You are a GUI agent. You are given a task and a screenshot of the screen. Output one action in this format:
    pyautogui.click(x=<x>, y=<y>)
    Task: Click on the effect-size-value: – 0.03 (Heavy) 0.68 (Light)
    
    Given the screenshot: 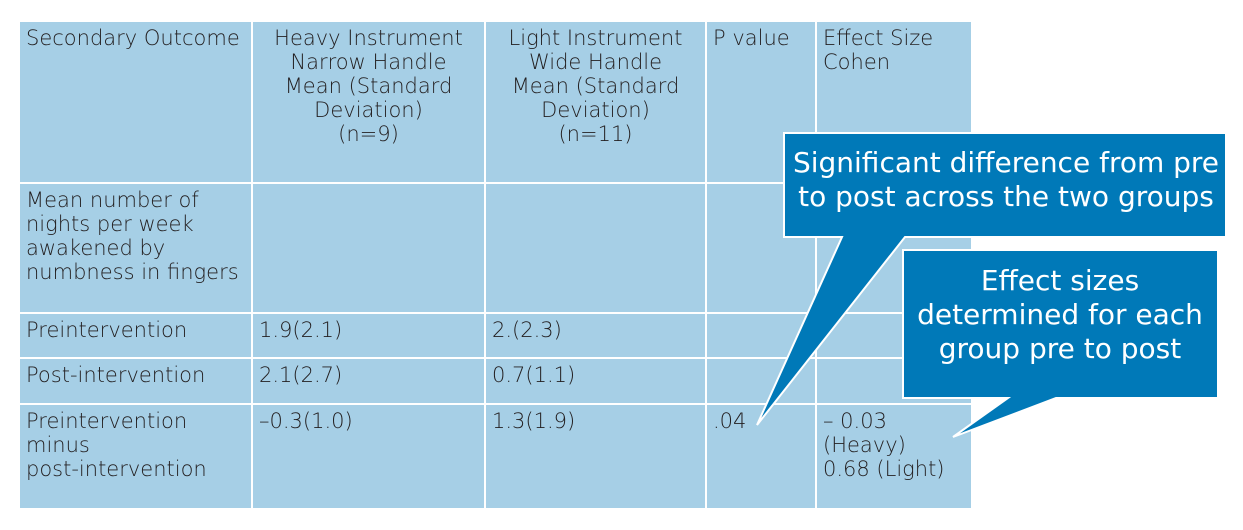 What is the action you would take?
    pyautogui.click(x=894, y=456)
    